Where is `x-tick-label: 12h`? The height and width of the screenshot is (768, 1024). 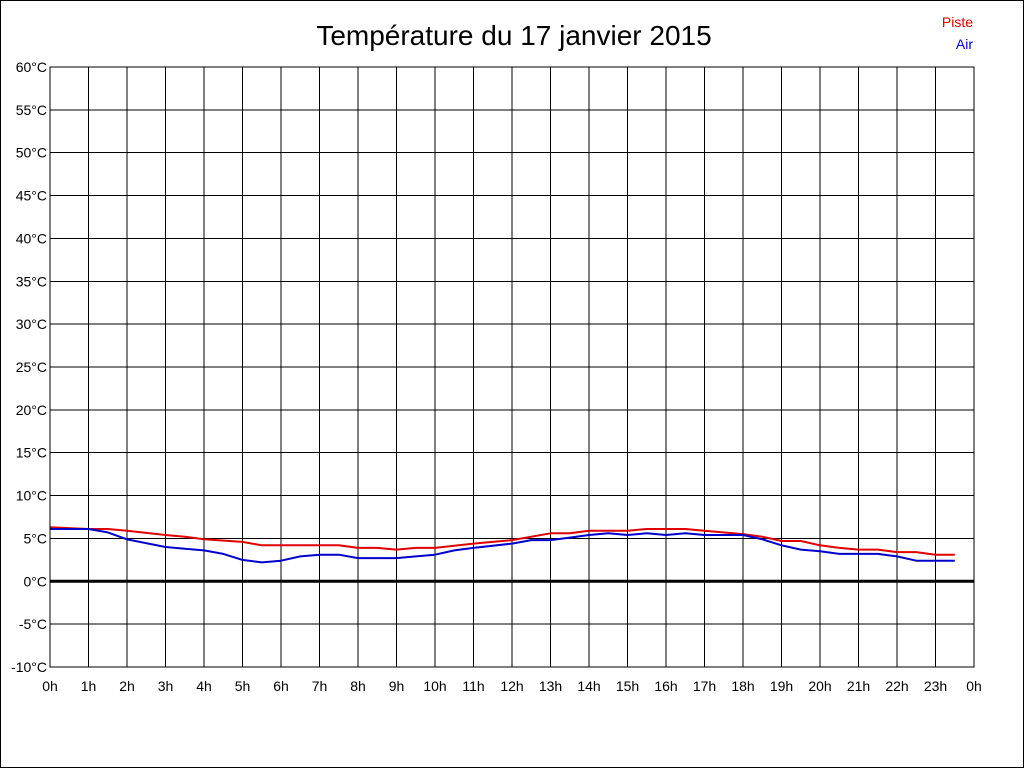 x-tick-label: 12h is located at coordinates (511, 686).